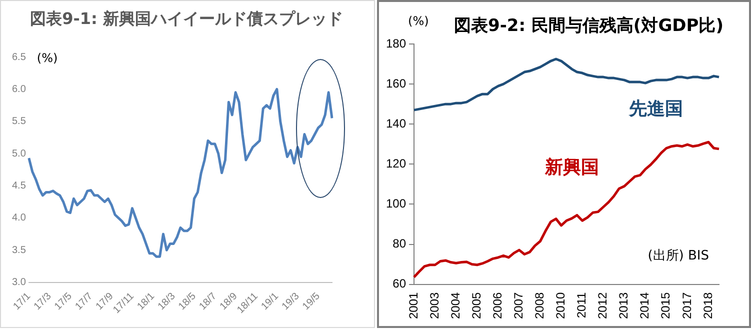  Describe the element at coordinates (186, 19) in the screenshot. I see `chart-title: 図表9-1: 新興国ハイイールド債スプレッド` at that location.